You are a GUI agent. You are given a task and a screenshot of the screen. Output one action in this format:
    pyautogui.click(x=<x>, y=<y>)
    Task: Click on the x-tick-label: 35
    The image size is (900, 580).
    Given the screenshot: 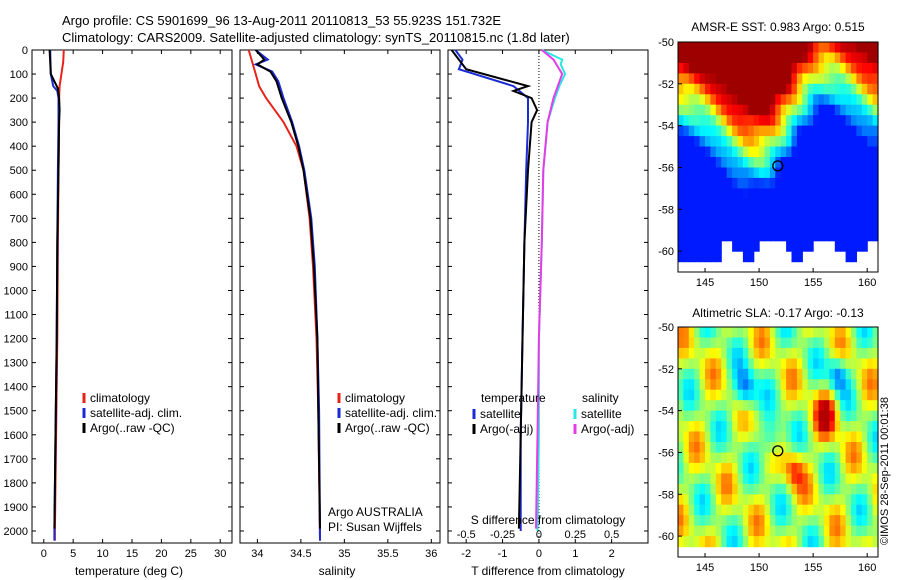 What is the action you would take?
    pyautogui.click(x=344, y=554)
    